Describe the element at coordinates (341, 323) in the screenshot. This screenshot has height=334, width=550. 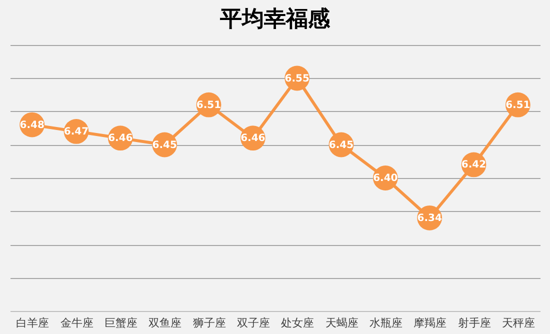
I see `x-tick-label: 天蝎座` at that location.